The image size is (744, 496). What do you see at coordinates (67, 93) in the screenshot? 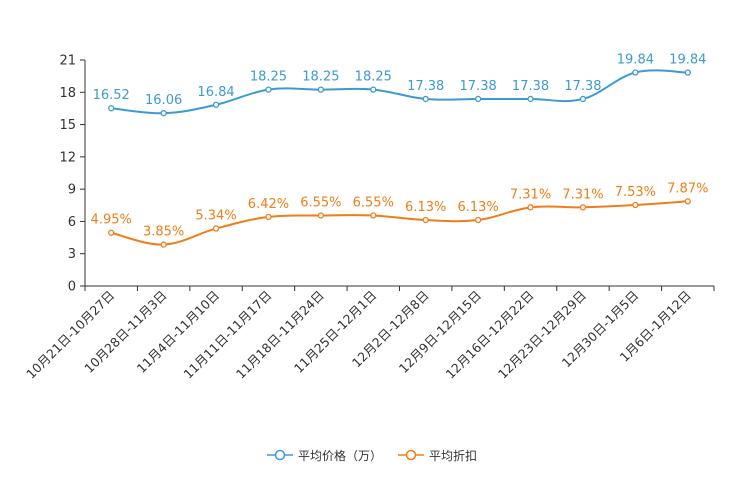
I see `y-tick-label: 18` at bounding box center [67, 93].